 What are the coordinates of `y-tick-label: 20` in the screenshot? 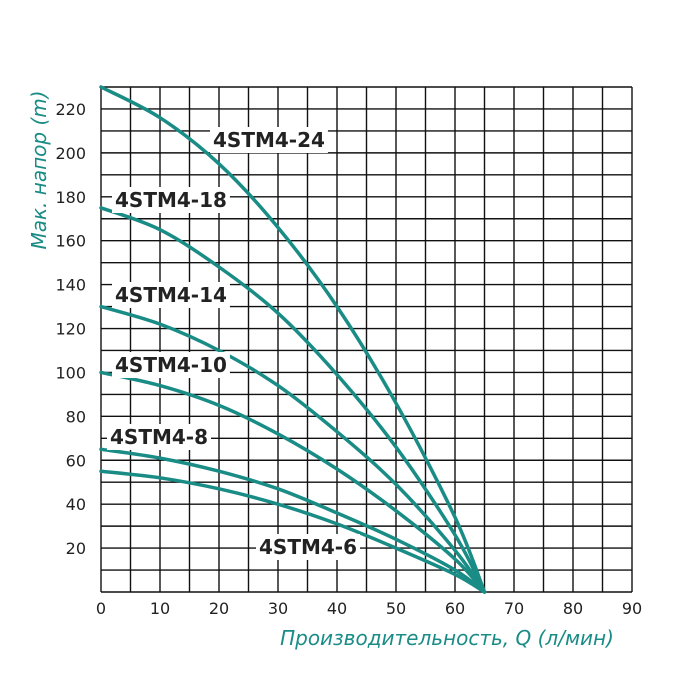 It's located at (76, 548).